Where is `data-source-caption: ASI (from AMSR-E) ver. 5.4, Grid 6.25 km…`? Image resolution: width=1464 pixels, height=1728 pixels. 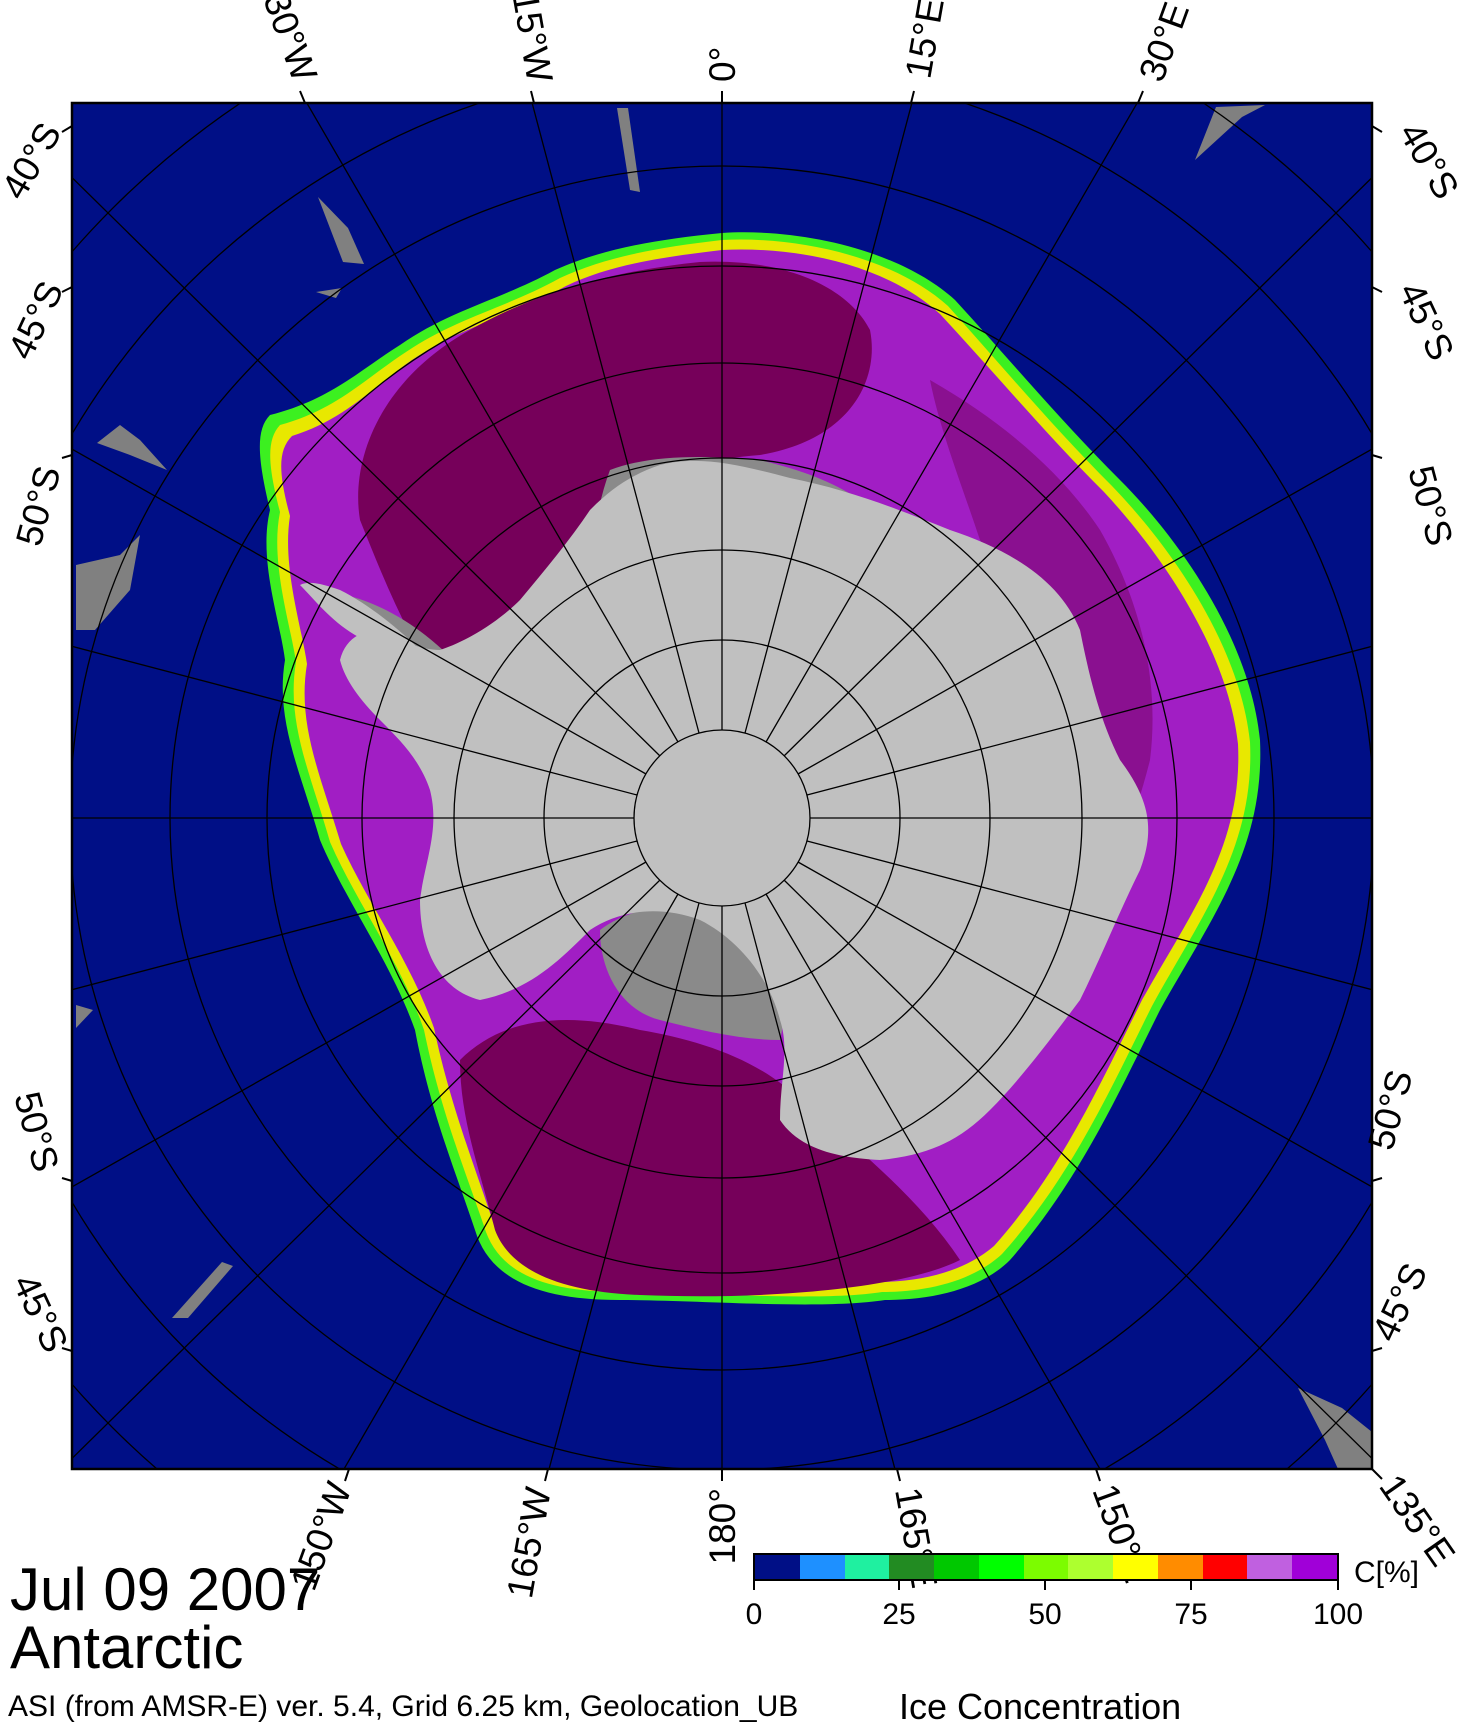 data-source-caption: ASI (from AMSR-E) ver. 5.4, Grid 6.25 km… is located at coordinates (403, 1706).